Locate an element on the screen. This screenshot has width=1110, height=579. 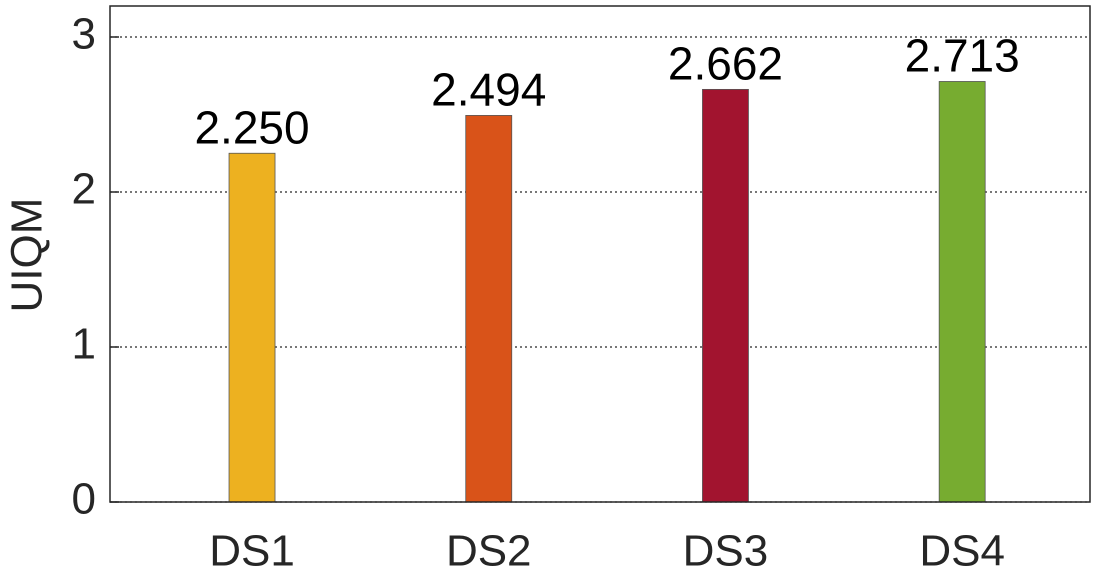
value-label: 2.662 is located at coordinates (725, 63).